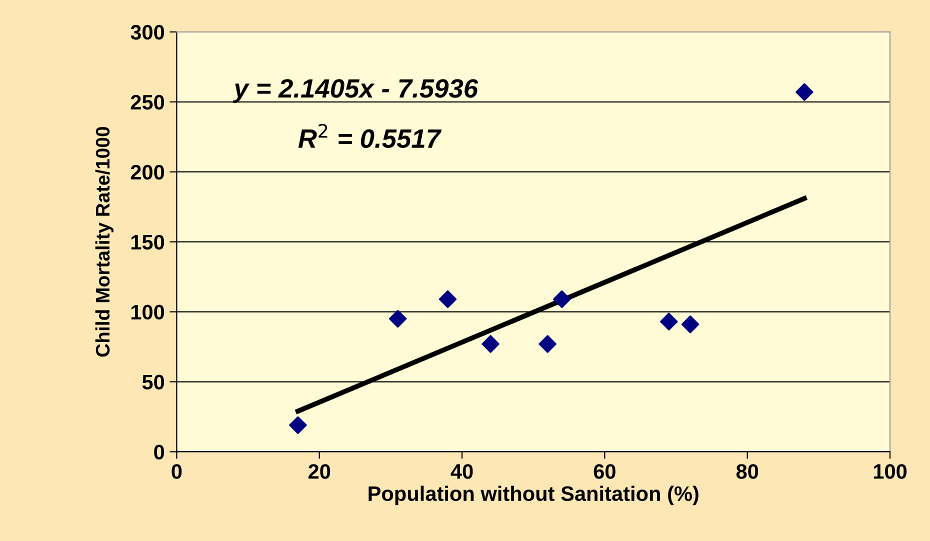 The width and height of the screenshot is (930, 541). I want to click on x-tick-label: 20, so click(319, 471).